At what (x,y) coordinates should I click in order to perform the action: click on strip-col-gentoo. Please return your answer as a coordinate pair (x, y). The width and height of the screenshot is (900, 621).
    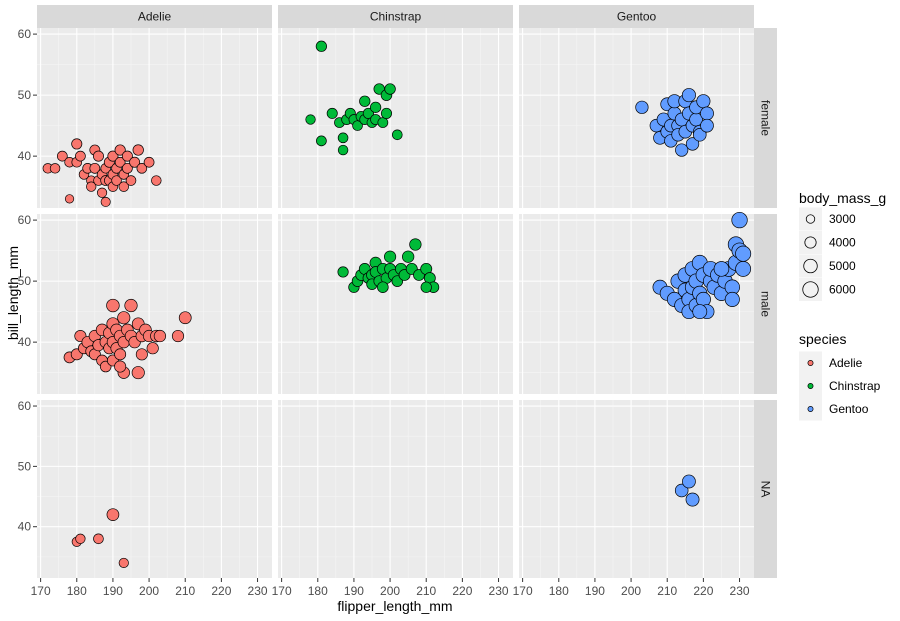
    Looking at the image, I should click on (636, 16).